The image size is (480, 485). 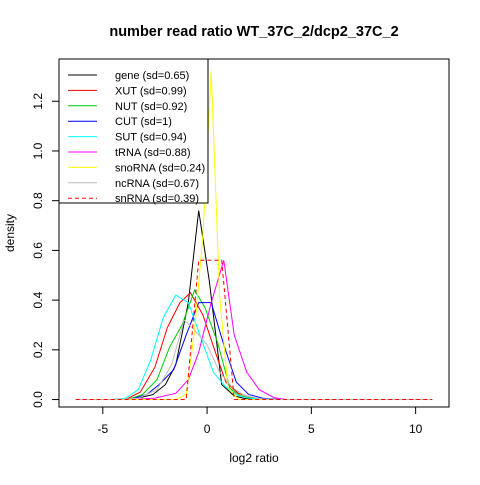 I want to click on x-tick-label: -5, so click(x=102, y=429).